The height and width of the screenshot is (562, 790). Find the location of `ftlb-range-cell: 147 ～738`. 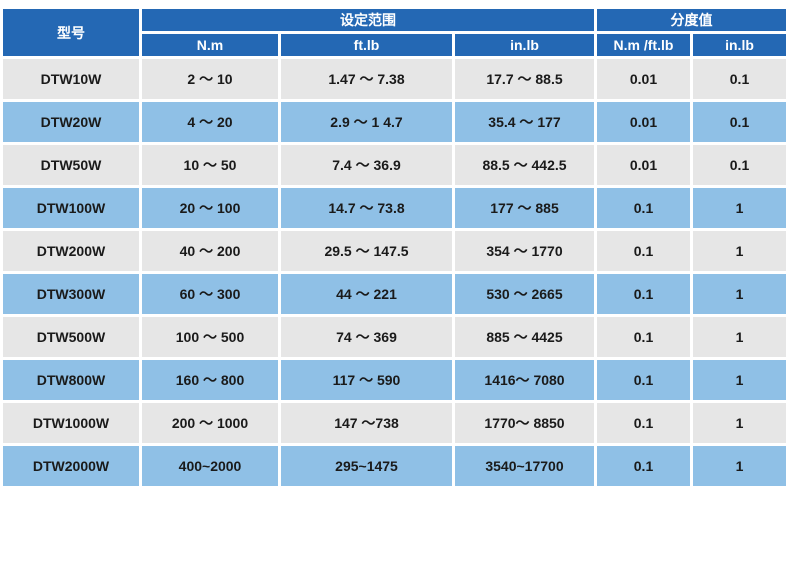

ftlb-range-cell: 147 ～738 is located at coordinates (366, 423).